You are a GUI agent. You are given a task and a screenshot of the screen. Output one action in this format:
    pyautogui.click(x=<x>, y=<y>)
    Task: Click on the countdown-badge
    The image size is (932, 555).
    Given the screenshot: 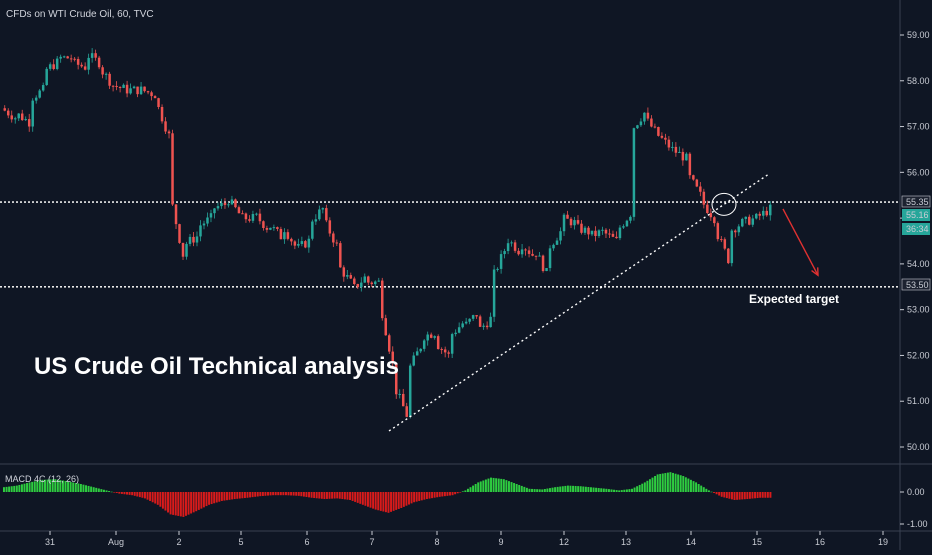 What is the action you would take?
    pyautogui.click(x=916, y=229)
    